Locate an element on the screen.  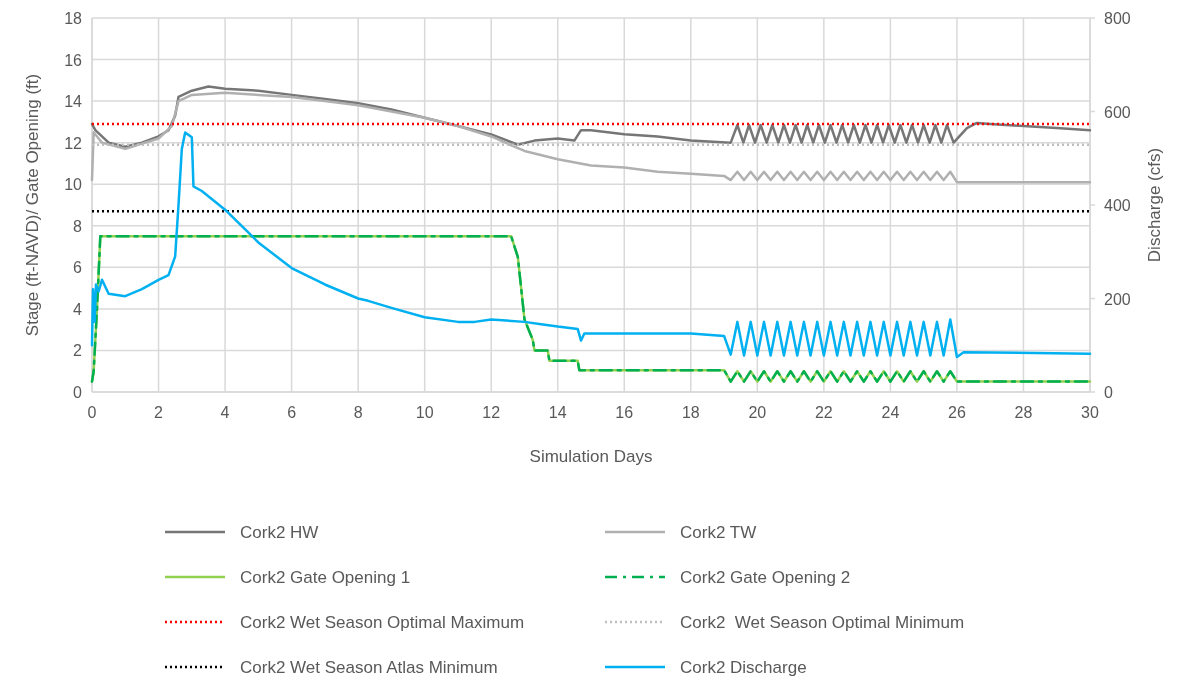
x-tick-label: 2 is located at coordinates (159, 412).